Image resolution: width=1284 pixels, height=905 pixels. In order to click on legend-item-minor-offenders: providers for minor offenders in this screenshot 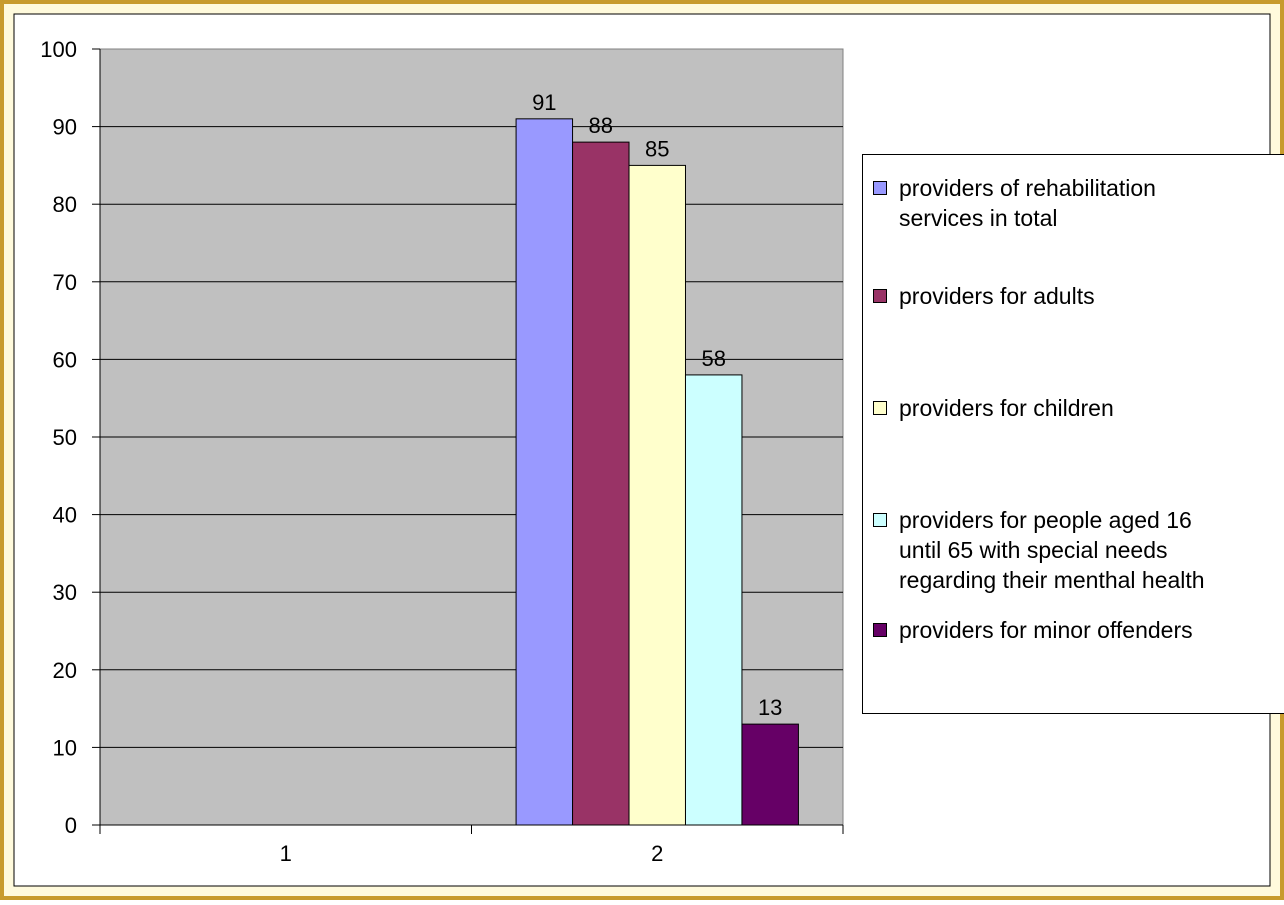, I will do `click(1078, 630)`.